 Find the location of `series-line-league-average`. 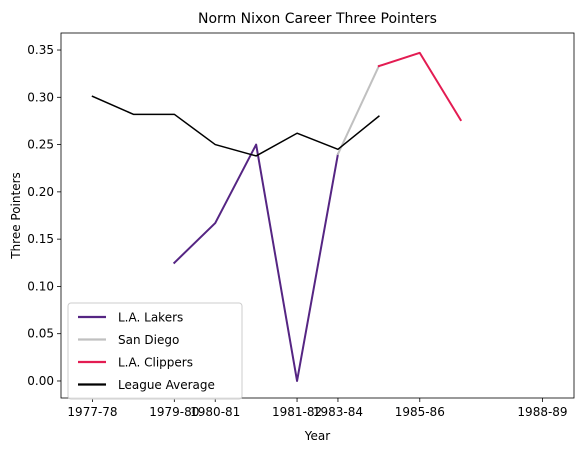

series-line-league-average is located at coordinates (235, 126).